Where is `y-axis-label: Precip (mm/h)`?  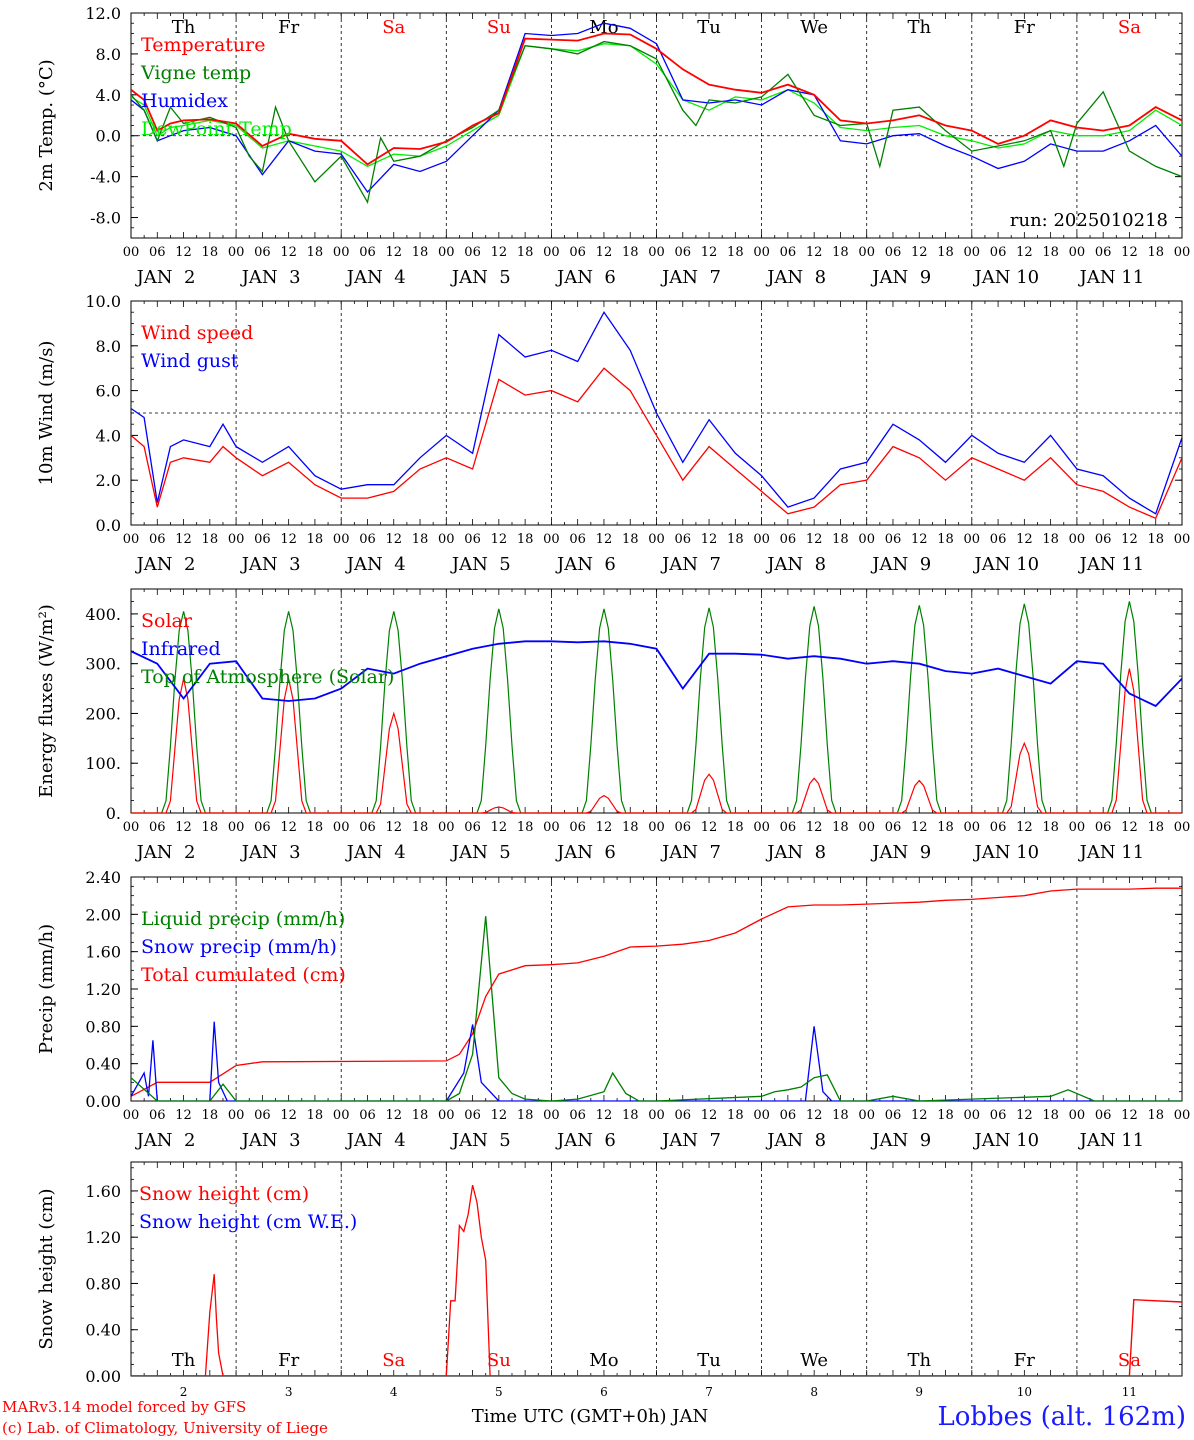 y-axis-label: Precip (mm/h) is located at coordinates (46, 989).